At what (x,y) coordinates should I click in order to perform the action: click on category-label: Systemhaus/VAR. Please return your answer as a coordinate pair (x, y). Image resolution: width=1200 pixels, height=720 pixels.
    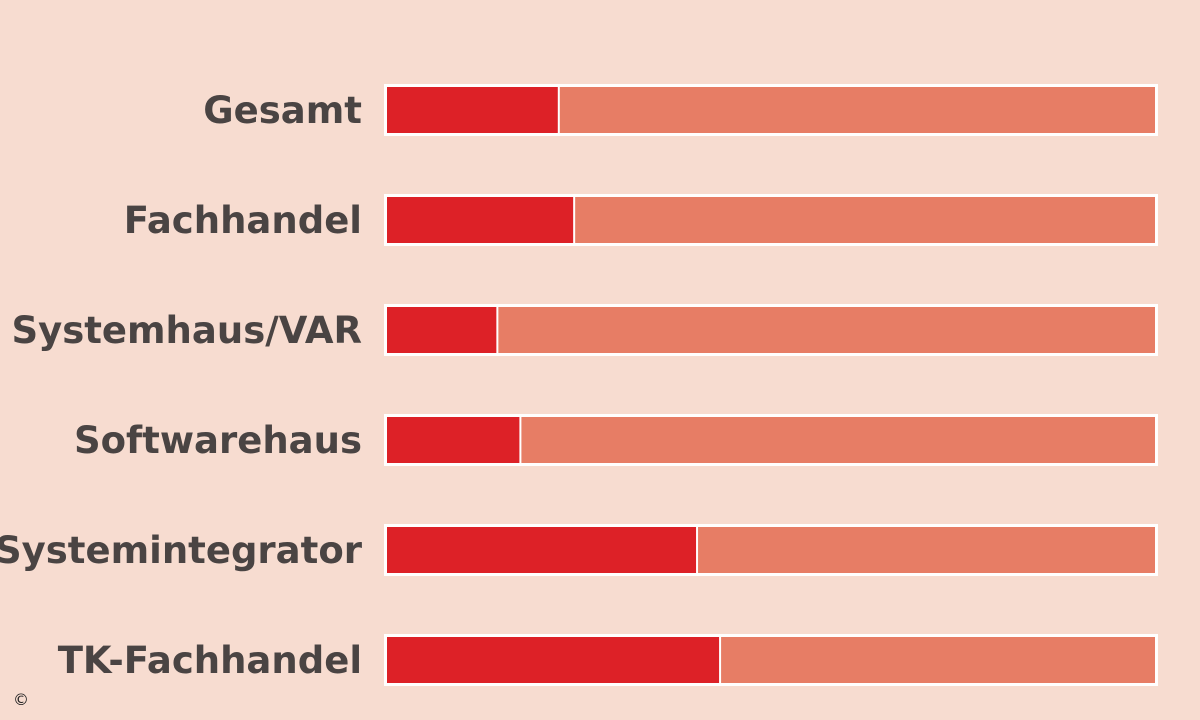
    Looking at the image, I should click on (186, 330).